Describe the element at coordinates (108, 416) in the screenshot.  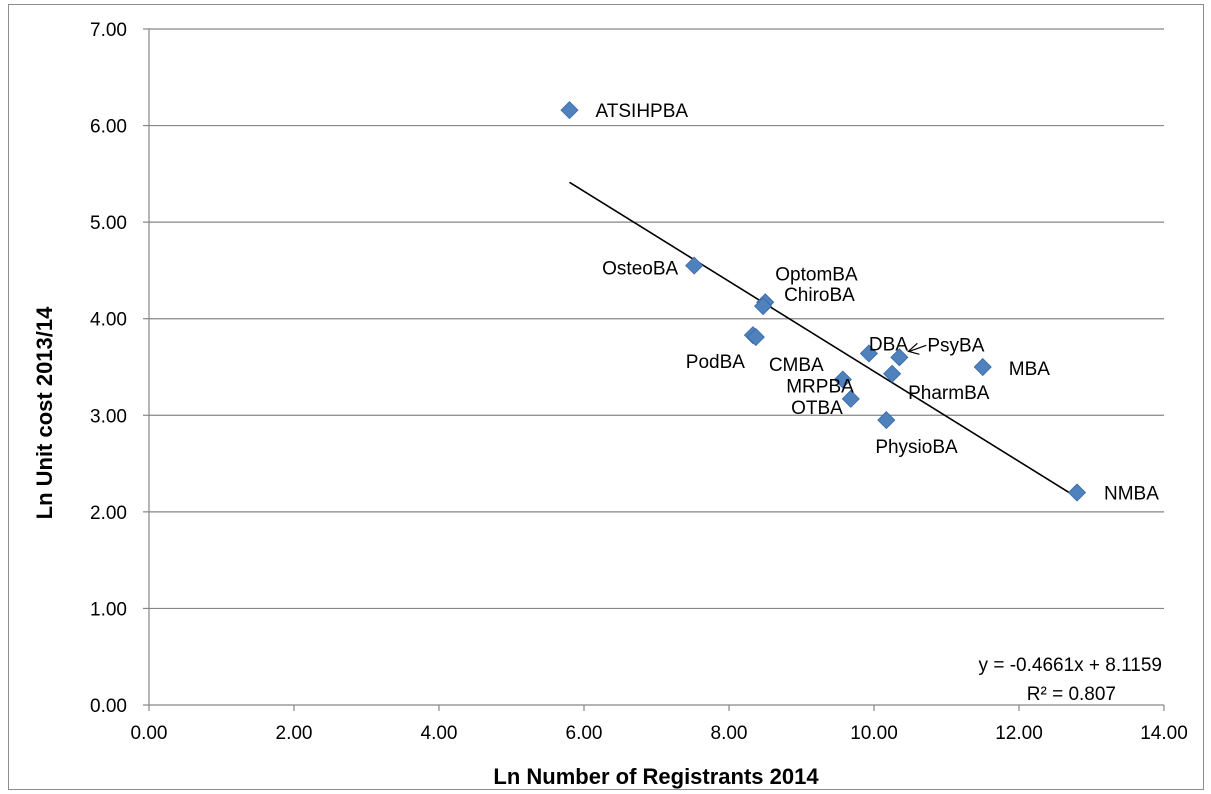
I see `y-tick-label: 3.00` at that location.